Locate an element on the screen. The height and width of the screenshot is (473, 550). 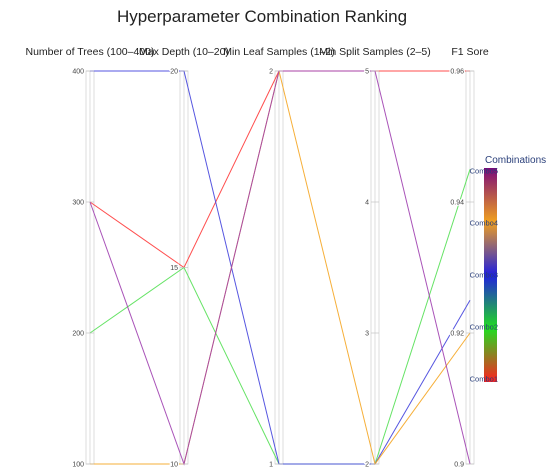
tick-label: 15 is located at coordinates (174, 268).